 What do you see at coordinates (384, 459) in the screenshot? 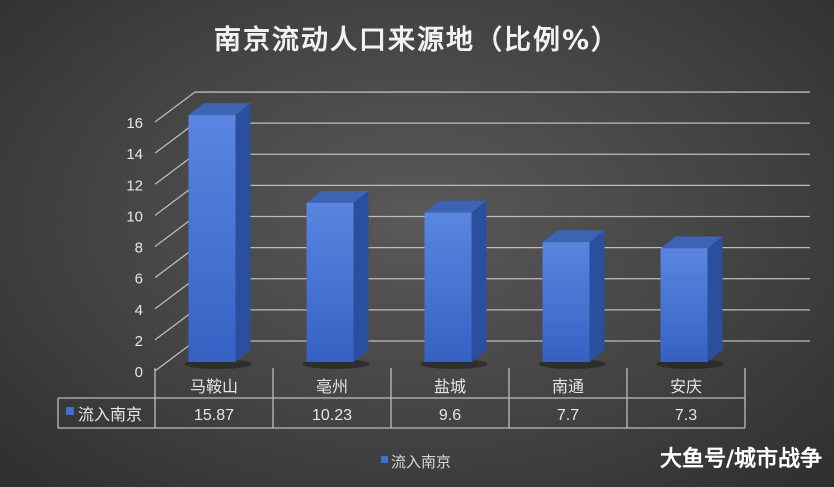
I see `legend-swatch` at bounding box center [384, 459].